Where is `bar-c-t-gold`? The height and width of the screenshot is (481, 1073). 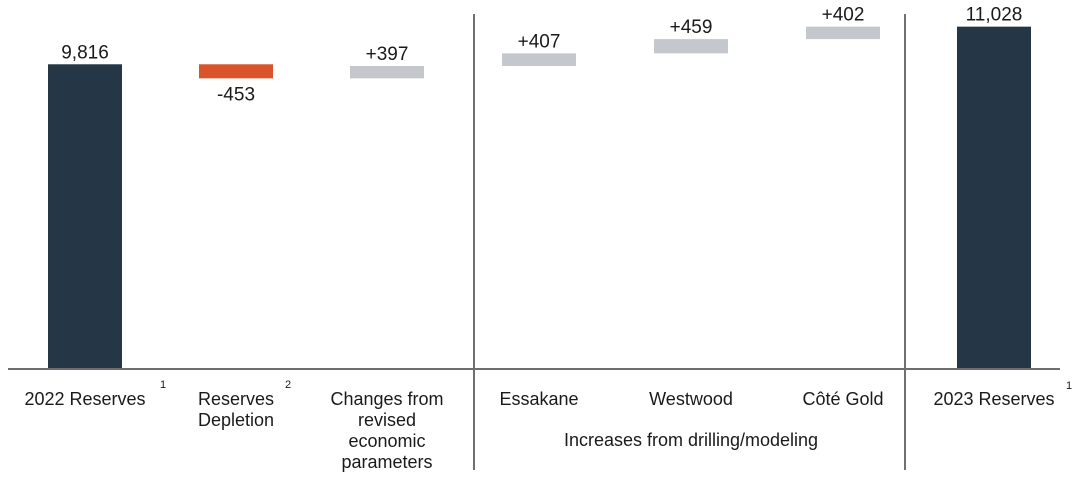
bar-c-t-gold is located at coordinates (843, 33).